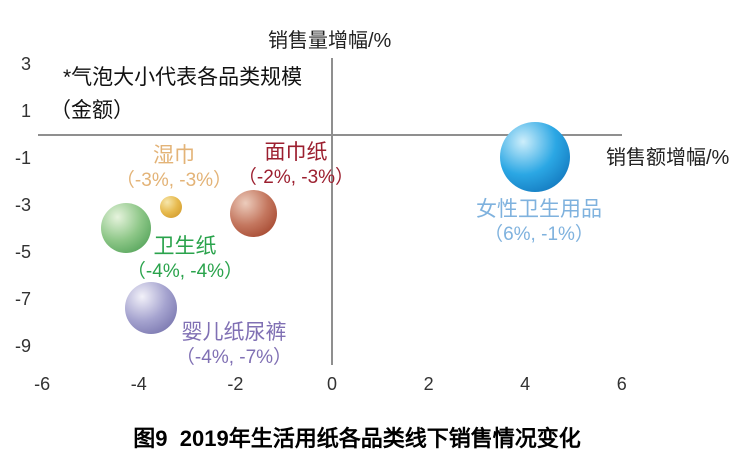  I want to click on bubble-facial-tissue, so click(253, 213).